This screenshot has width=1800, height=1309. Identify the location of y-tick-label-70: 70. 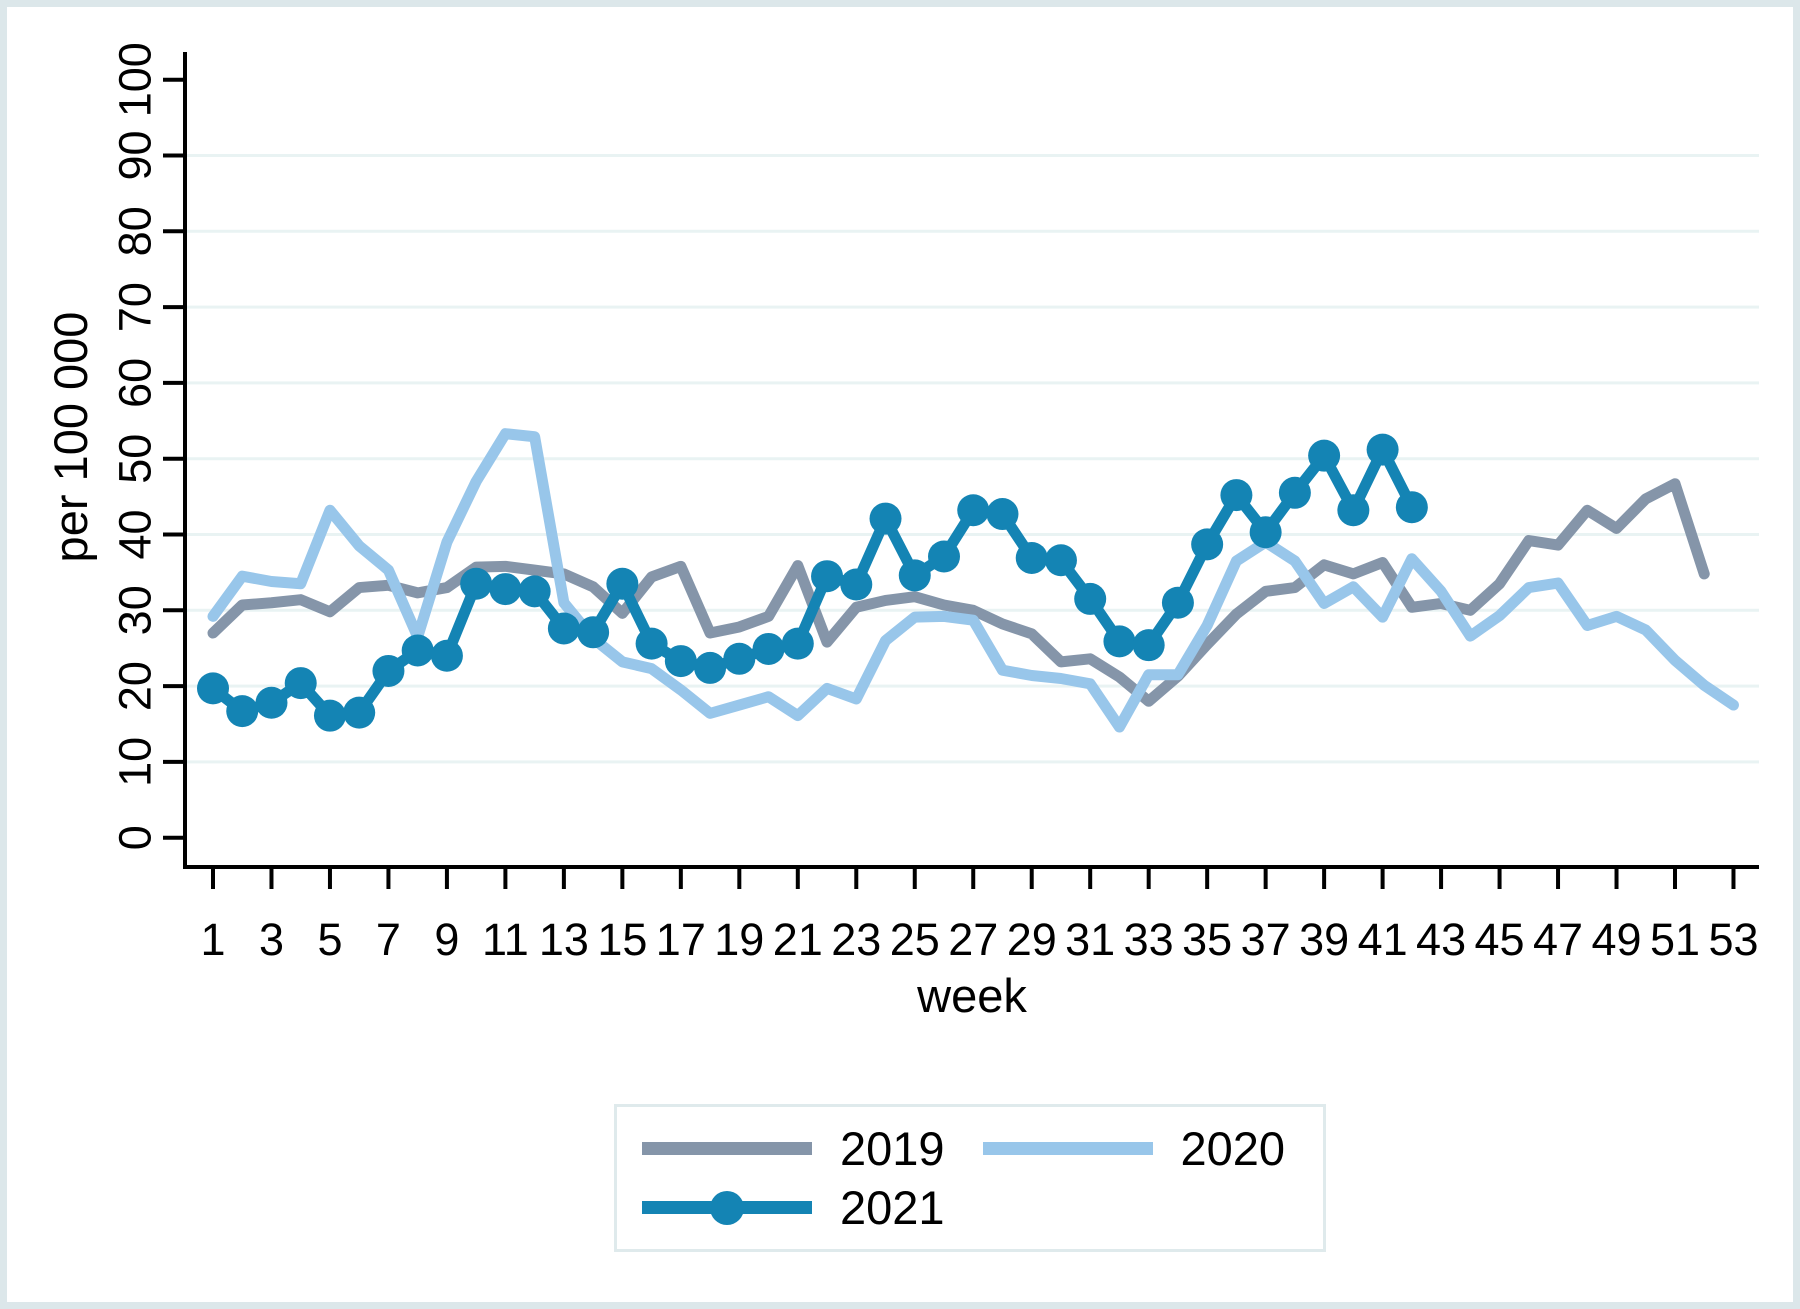
(135, 307).